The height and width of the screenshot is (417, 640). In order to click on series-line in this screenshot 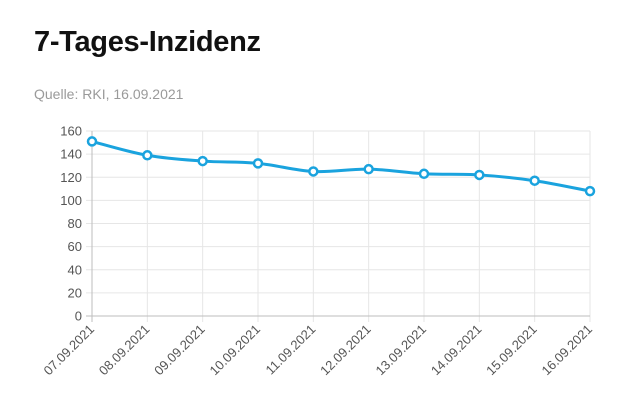, I will do `click(341, 166)`.